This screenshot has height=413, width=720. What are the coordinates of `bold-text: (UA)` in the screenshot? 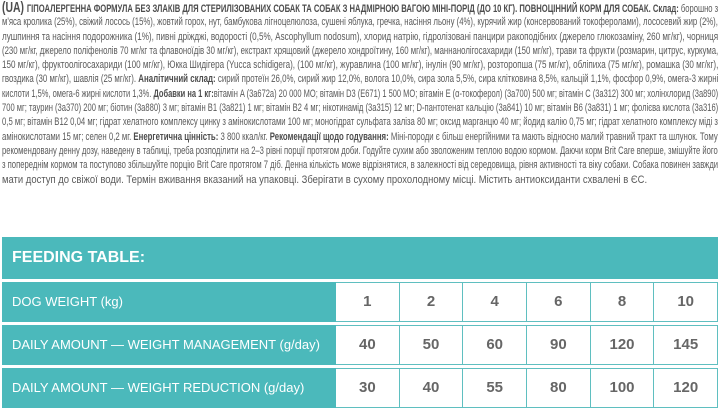 It's located at (14, 8).